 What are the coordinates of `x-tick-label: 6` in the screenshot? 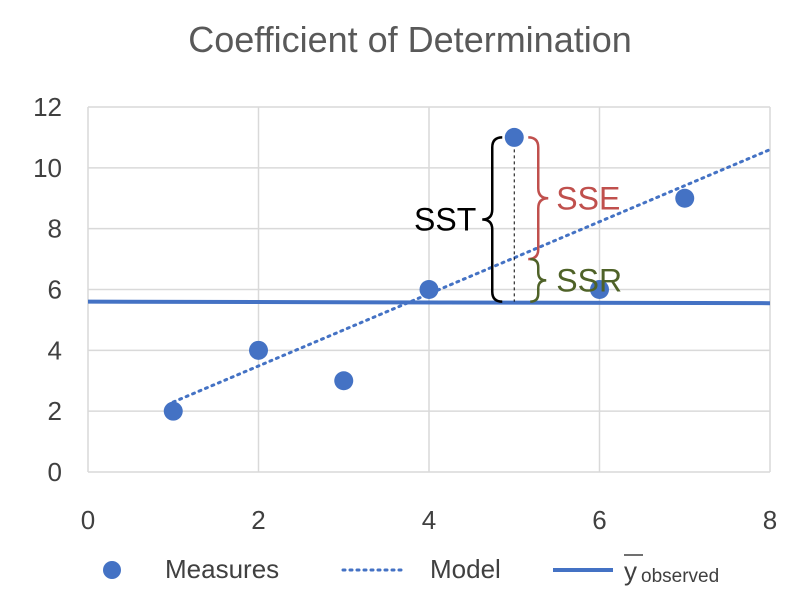 It's located at (599, 520).